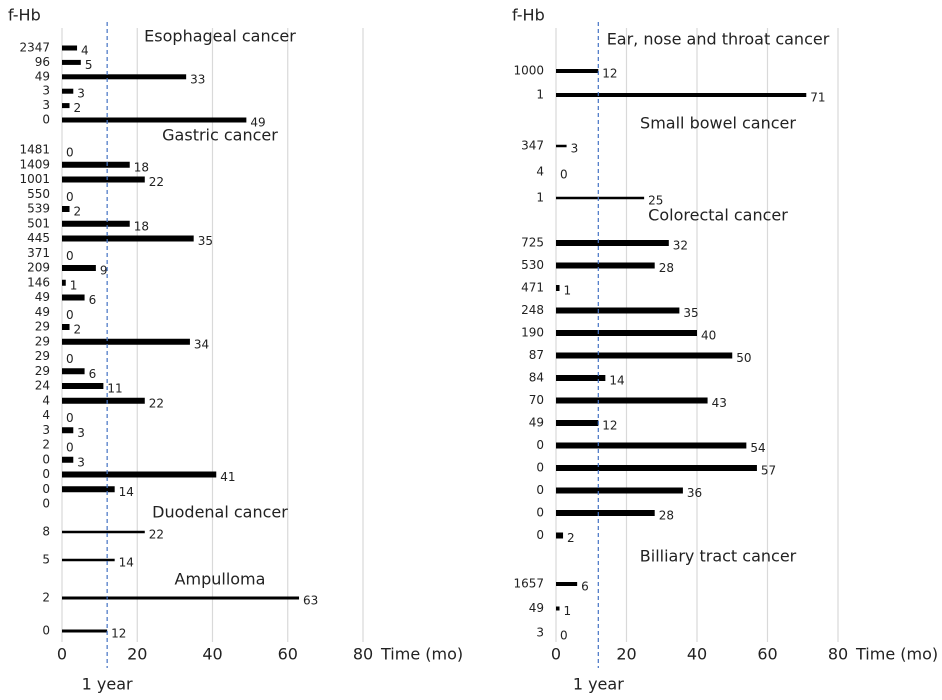  Describe the element at coordinates (540, 95) in the screenshot. I see `y-tick-label: 1` at that location.